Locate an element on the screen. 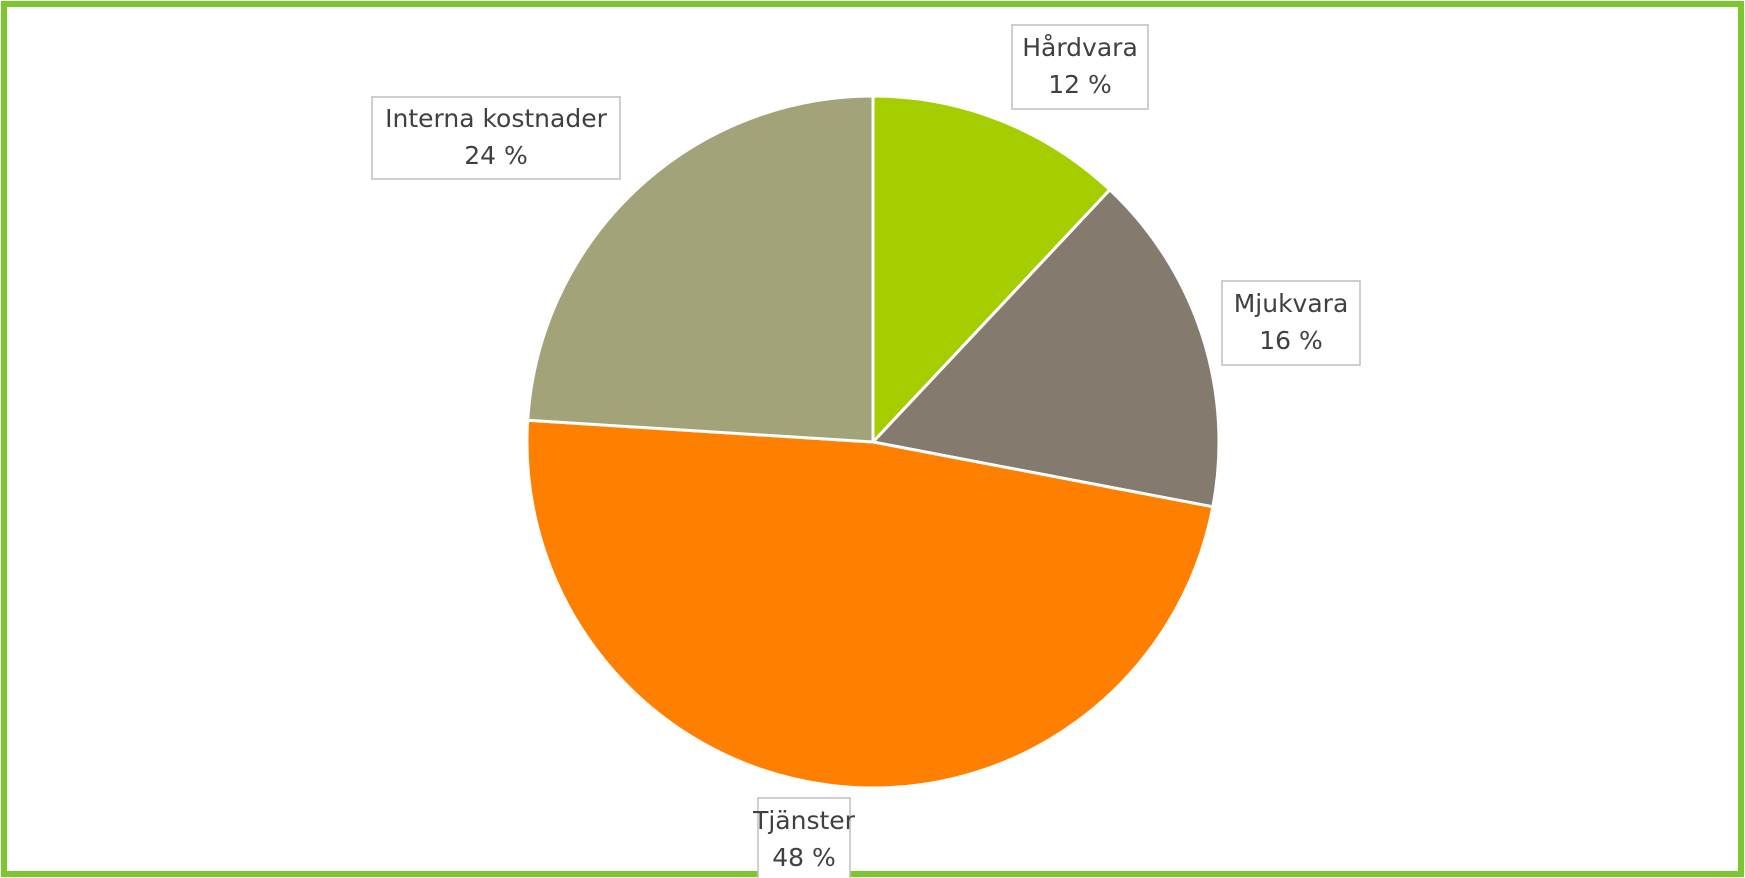 The image size is (1745, 878). value-label: 48 % is located at coordinates (804, 857).